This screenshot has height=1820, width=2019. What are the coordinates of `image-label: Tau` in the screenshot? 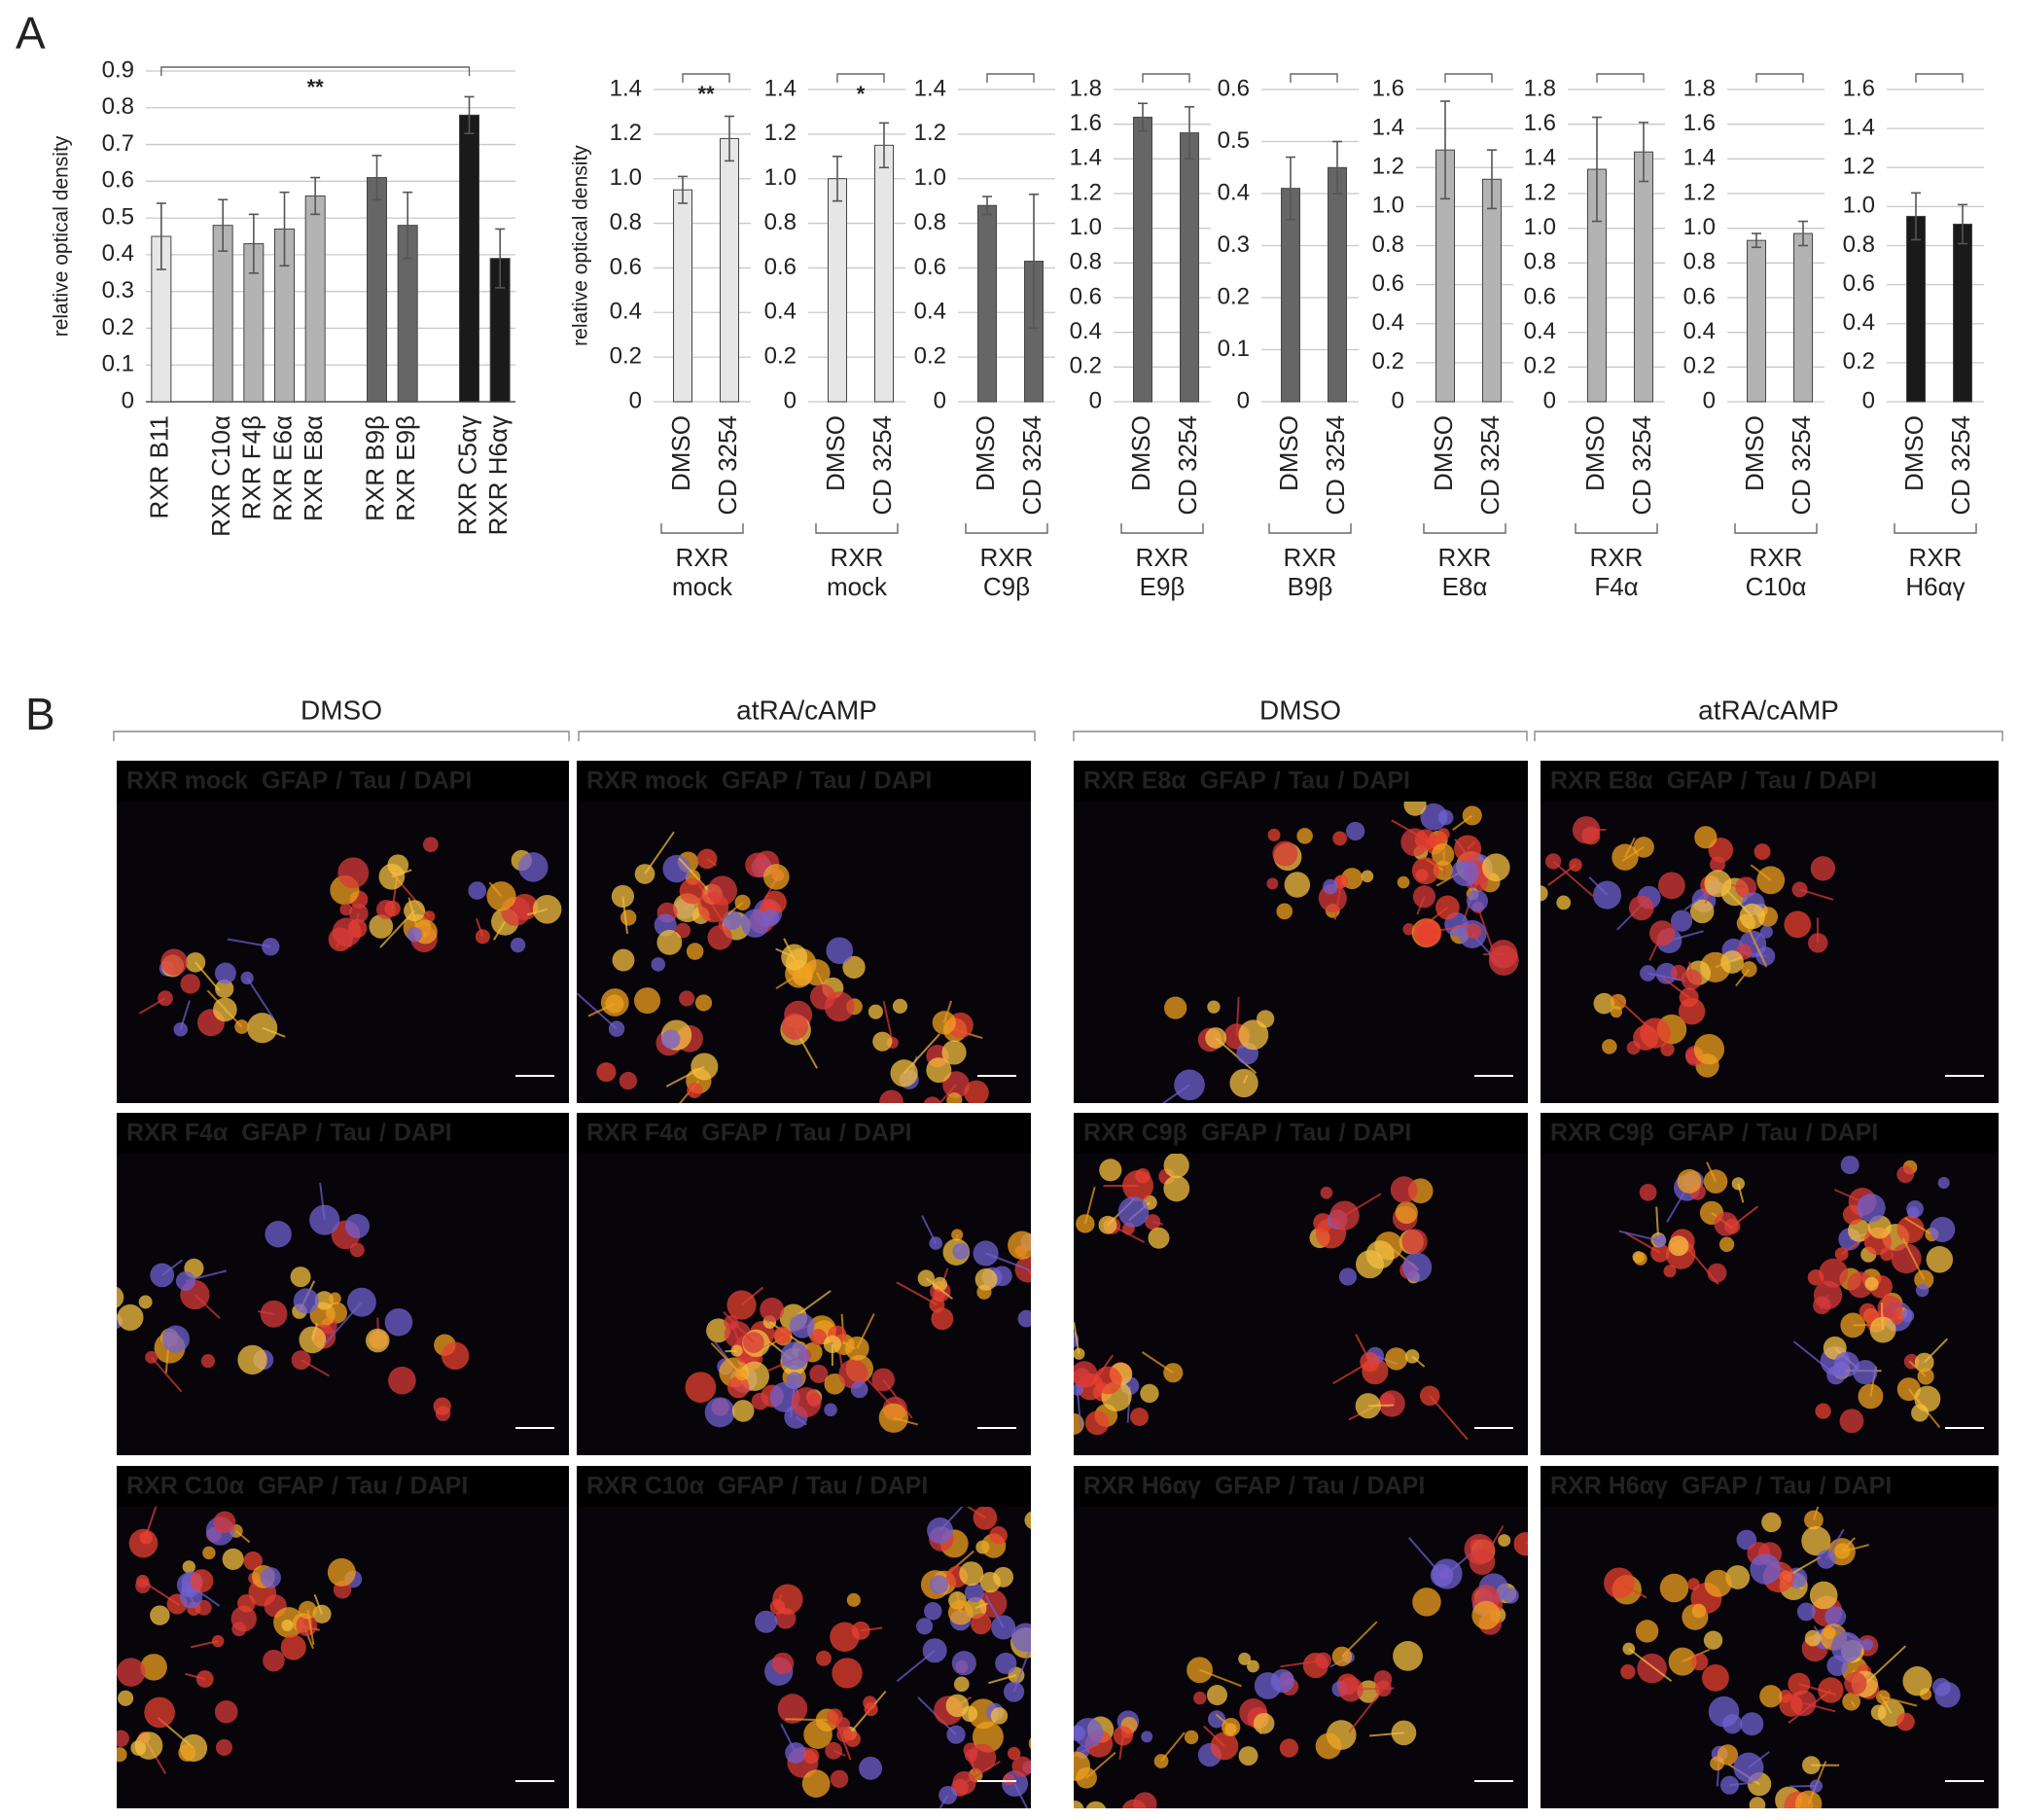 It's located at (1309, 781).